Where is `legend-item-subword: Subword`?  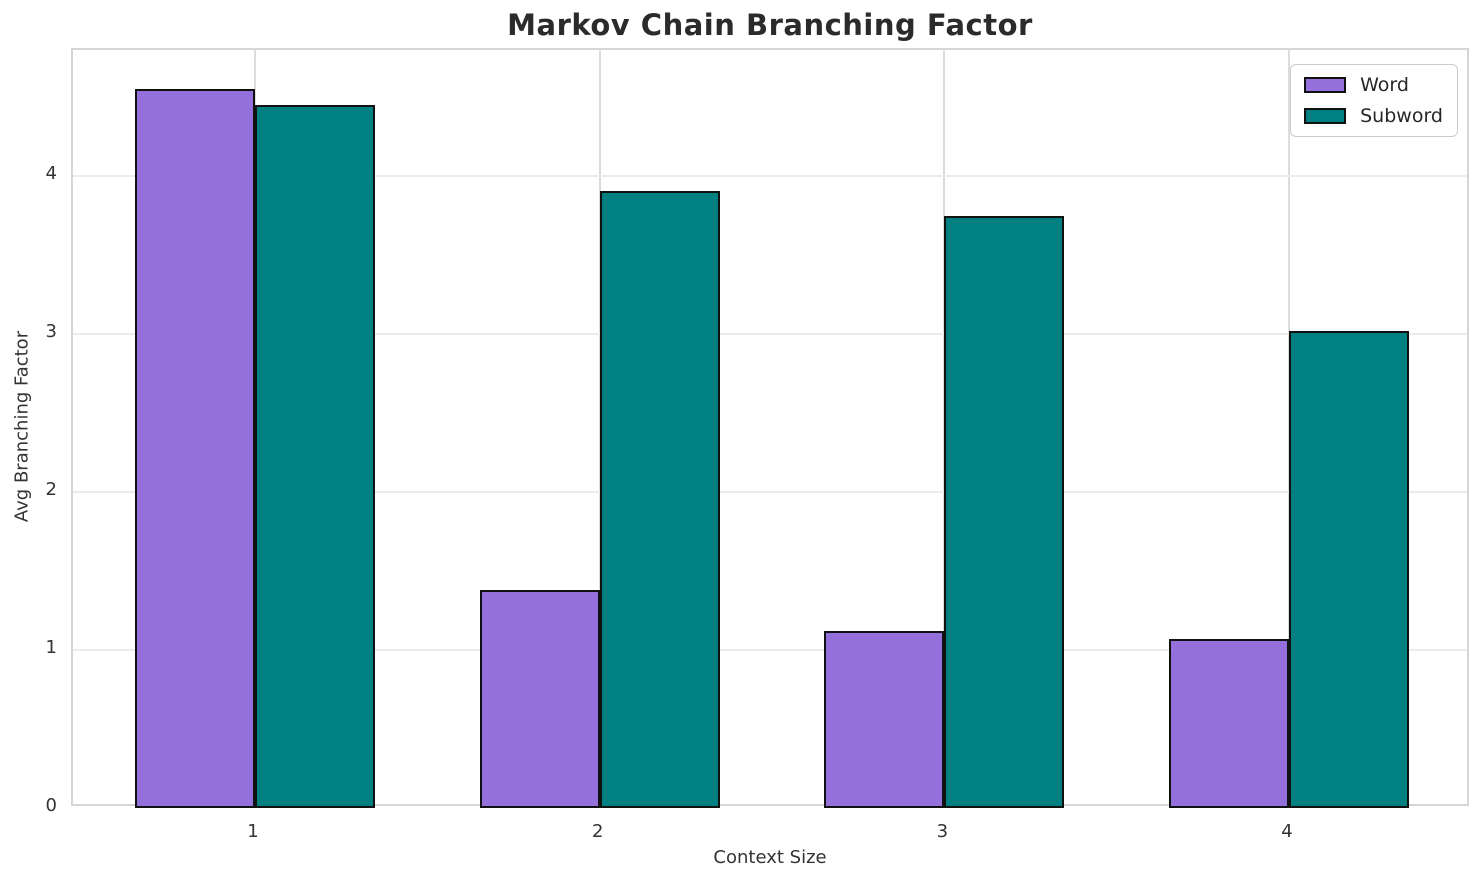 legend-item-subword: Subword is located at coordinates (1373, 116).